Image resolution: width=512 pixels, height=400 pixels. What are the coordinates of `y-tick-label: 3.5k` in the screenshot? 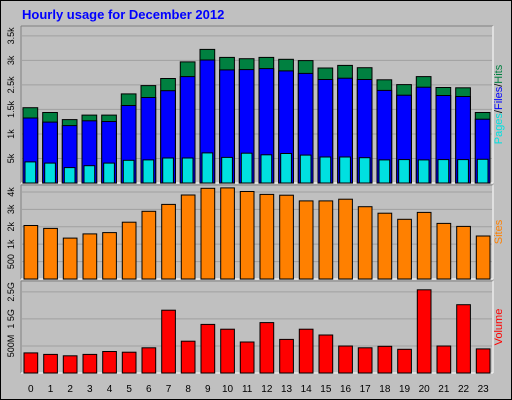 It's located at (11, 36).